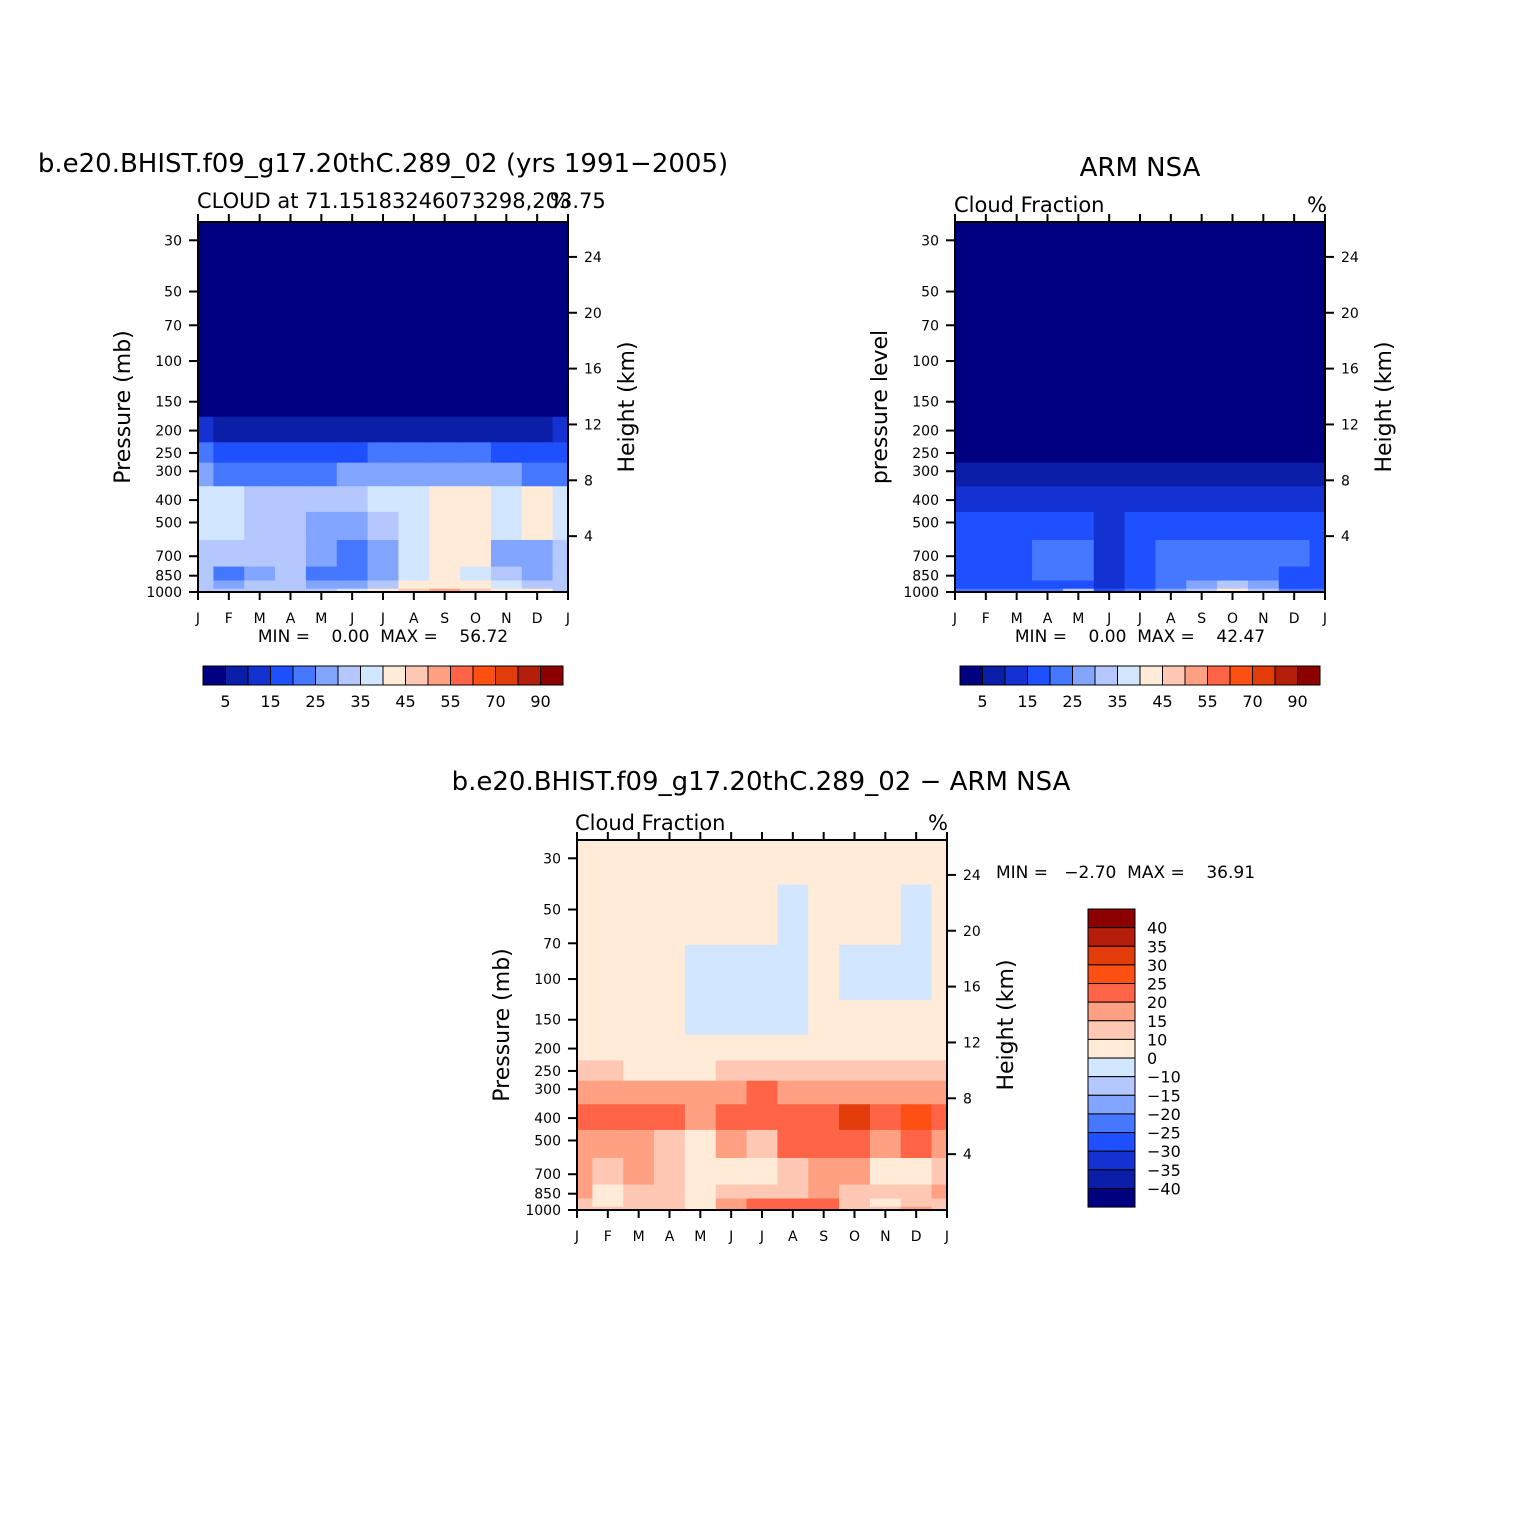 The width and height of the screenshot is (1524, 1529). Describe the element at coordinates (1140, 407) in the screenshot. I see `panel-obs-plot` at that location.